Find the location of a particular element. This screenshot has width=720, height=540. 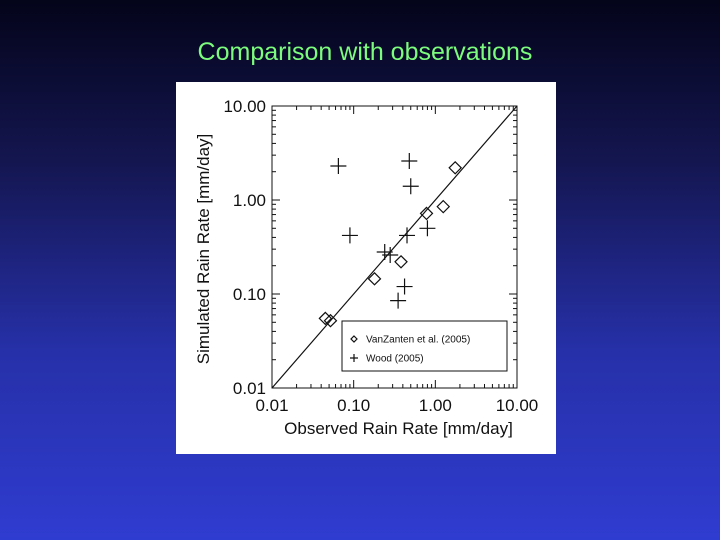

x-tick-label: 0.10 is located at coordinates (353, 405).